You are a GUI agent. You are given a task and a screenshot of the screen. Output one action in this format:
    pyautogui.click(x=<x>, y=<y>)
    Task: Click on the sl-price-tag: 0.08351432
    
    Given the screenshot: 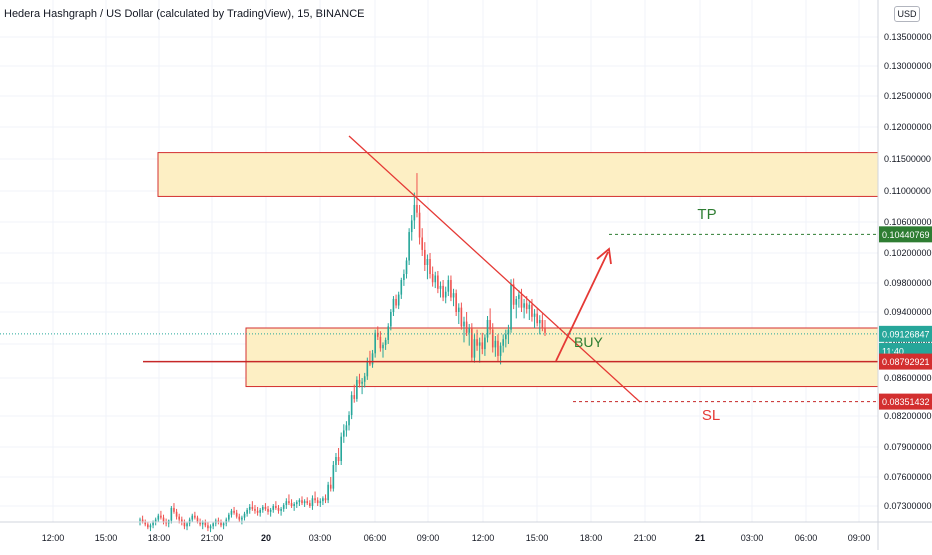 What is the action you would take?
    pyautogui.click(x=905, y=401)
    